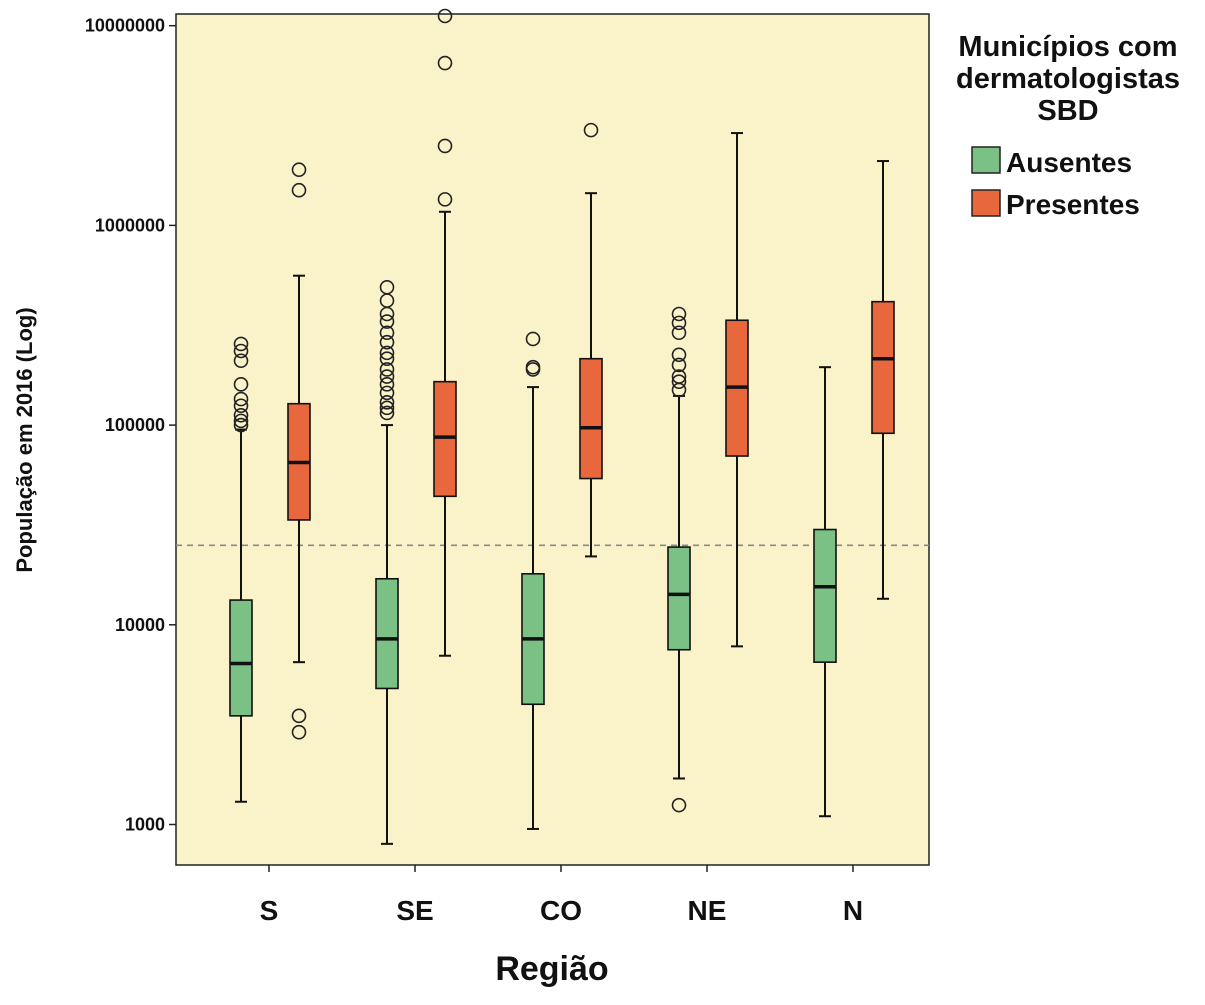 This screenshot has height=1005, width=1205. Describe the element at coordinates (414, 910) in the screenshot. I see `x-tick-label: SE` at that location.